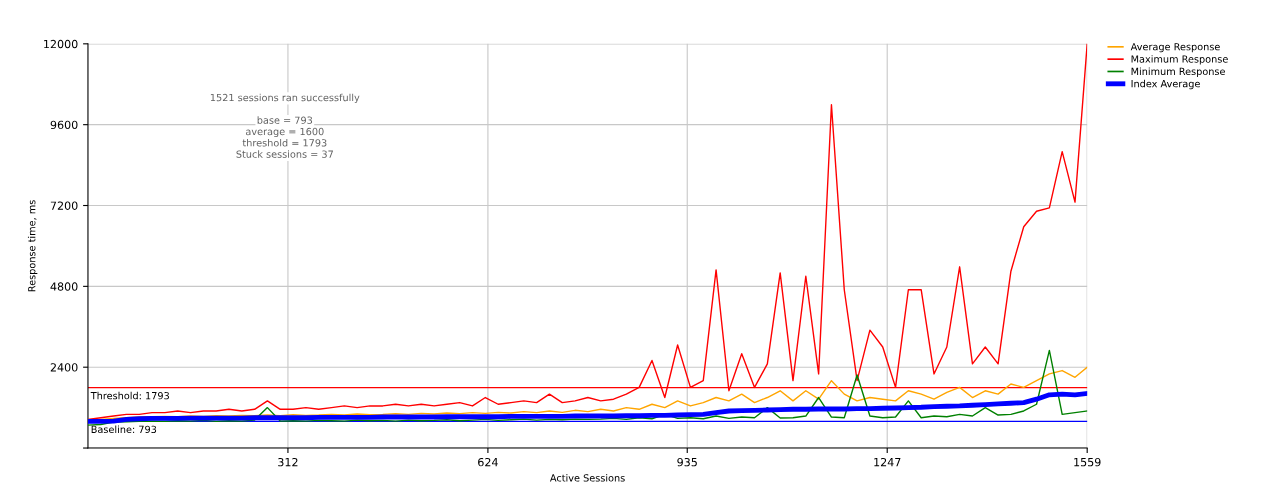 The width and height of the screenshot is (1286, 487). What do you see at coordinates (887, 462) in the screenshot?
I see `x-tick-label: 1247` at bounding box center [887, 462].